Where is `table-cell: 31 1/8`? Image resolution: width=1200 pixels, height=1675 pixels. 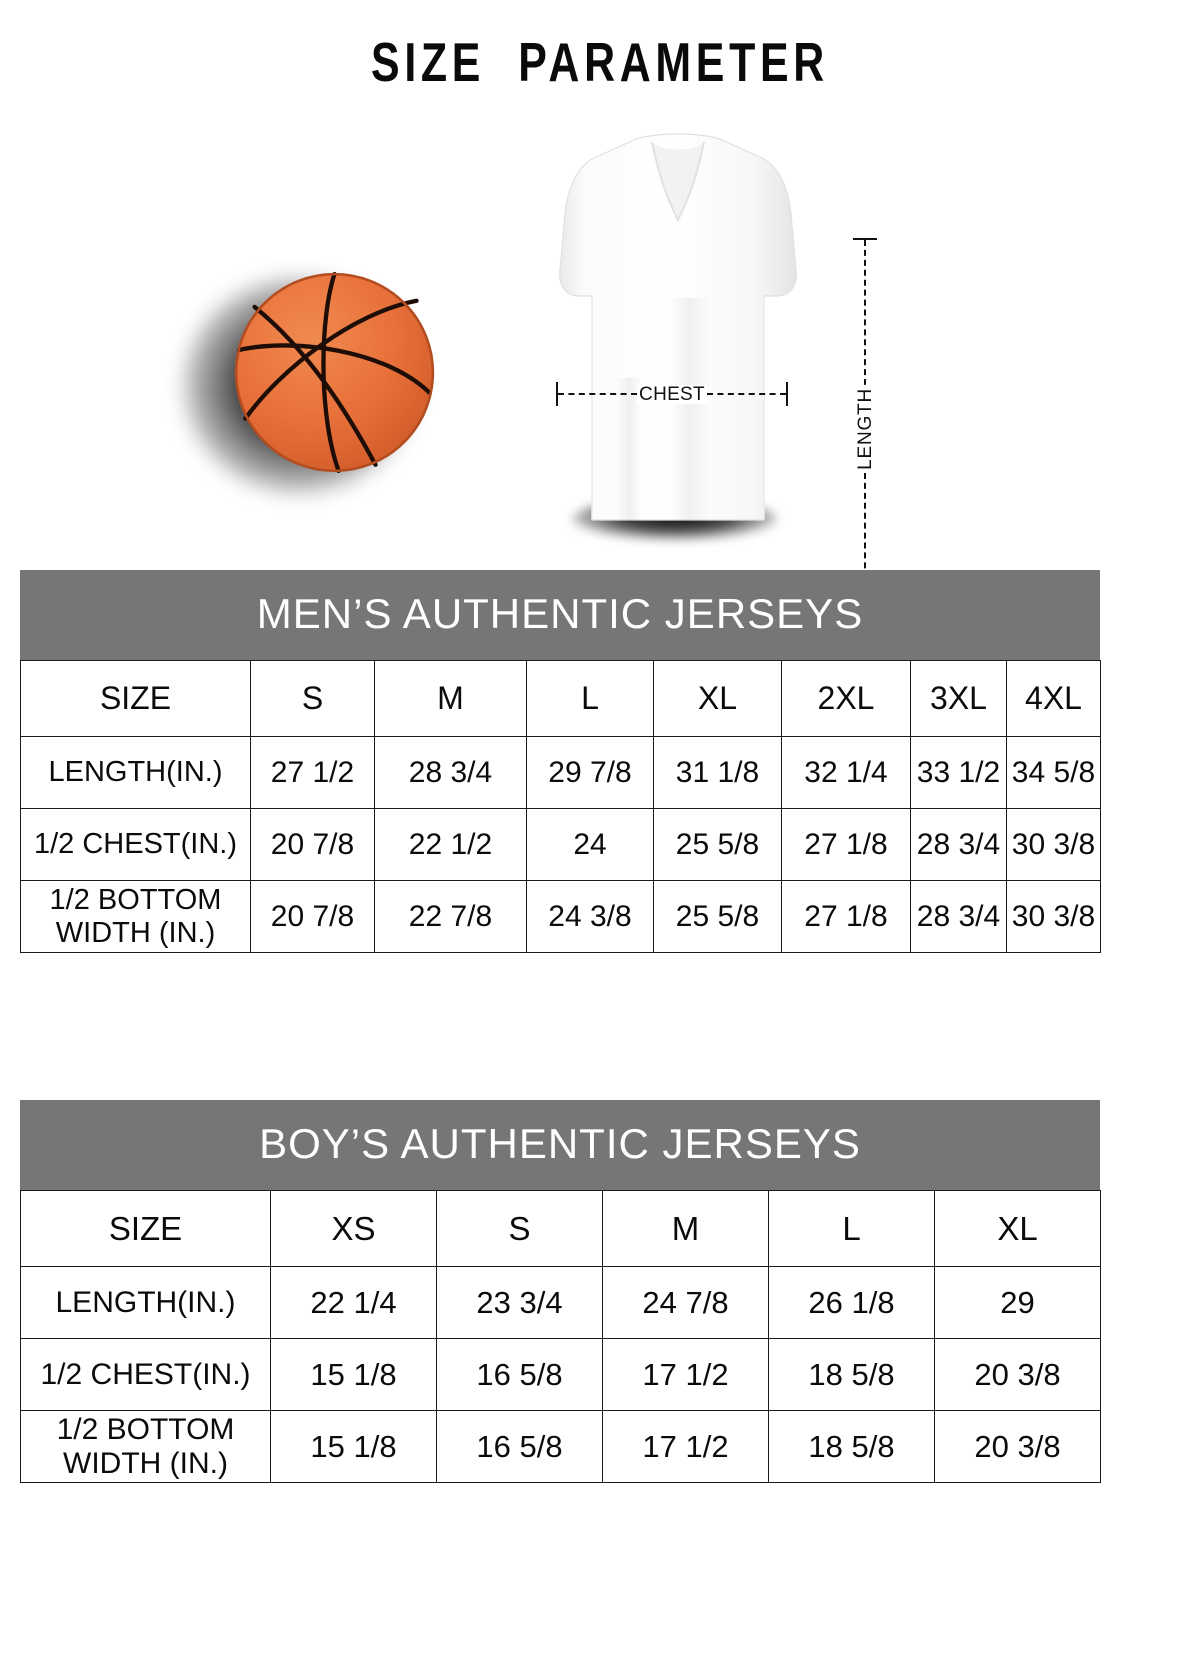 table-cell: 31 1/8 is located at coordinates (717, 772).